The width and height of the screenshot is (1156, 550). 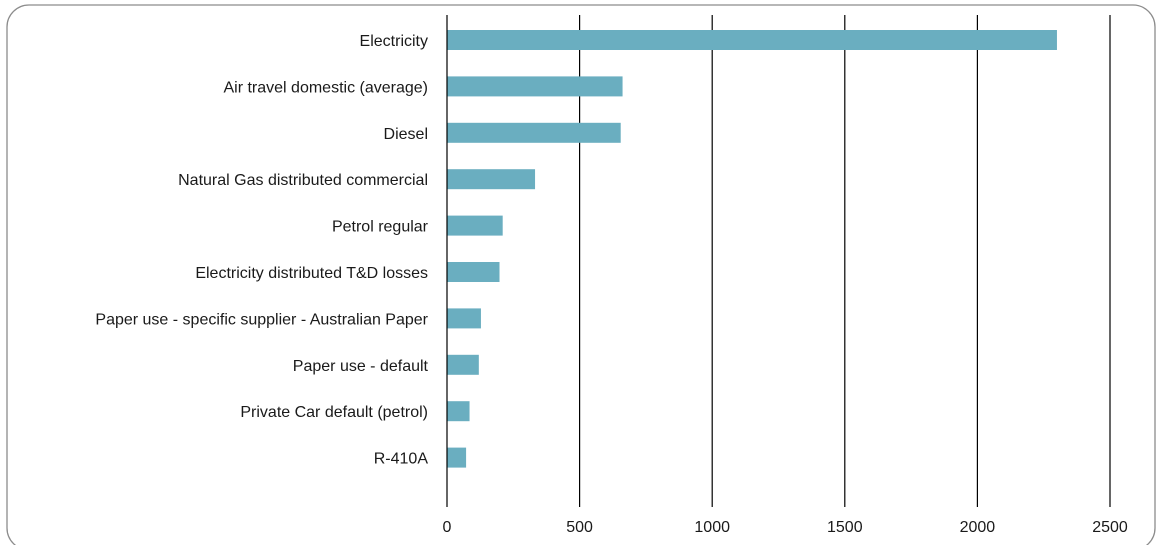 I want to click on category-label: Petrol regular, so click(x=380, y=227).